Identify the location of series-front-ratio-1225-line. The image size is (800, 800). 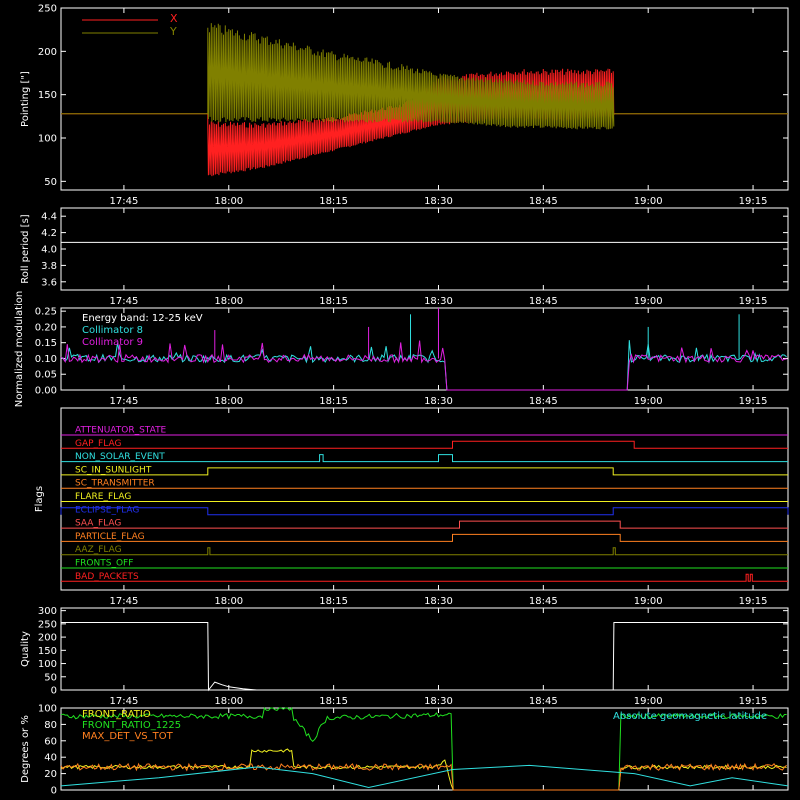
(423, 748).